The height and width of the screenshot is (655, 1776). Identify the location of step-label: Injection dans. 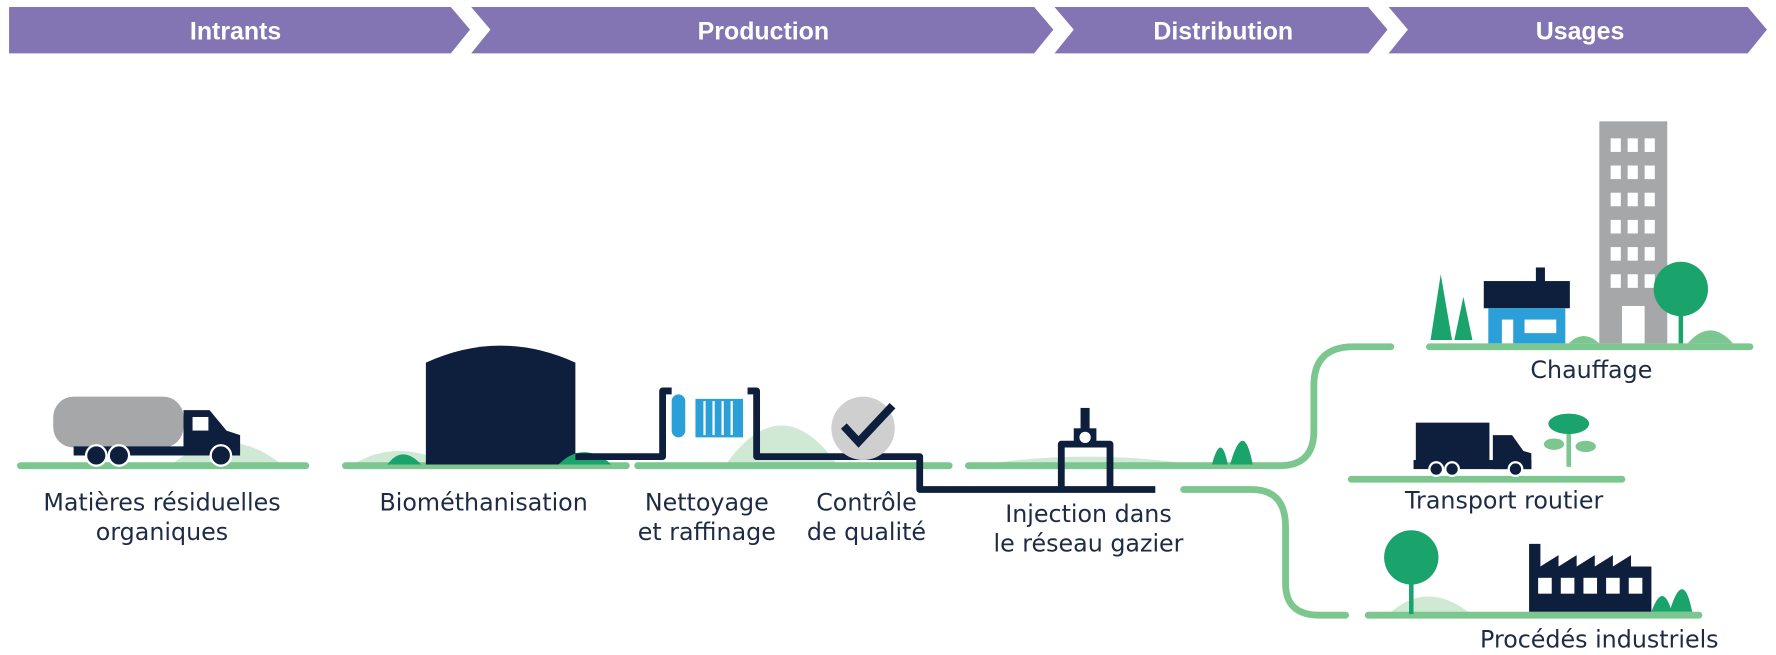
(1088, 514).